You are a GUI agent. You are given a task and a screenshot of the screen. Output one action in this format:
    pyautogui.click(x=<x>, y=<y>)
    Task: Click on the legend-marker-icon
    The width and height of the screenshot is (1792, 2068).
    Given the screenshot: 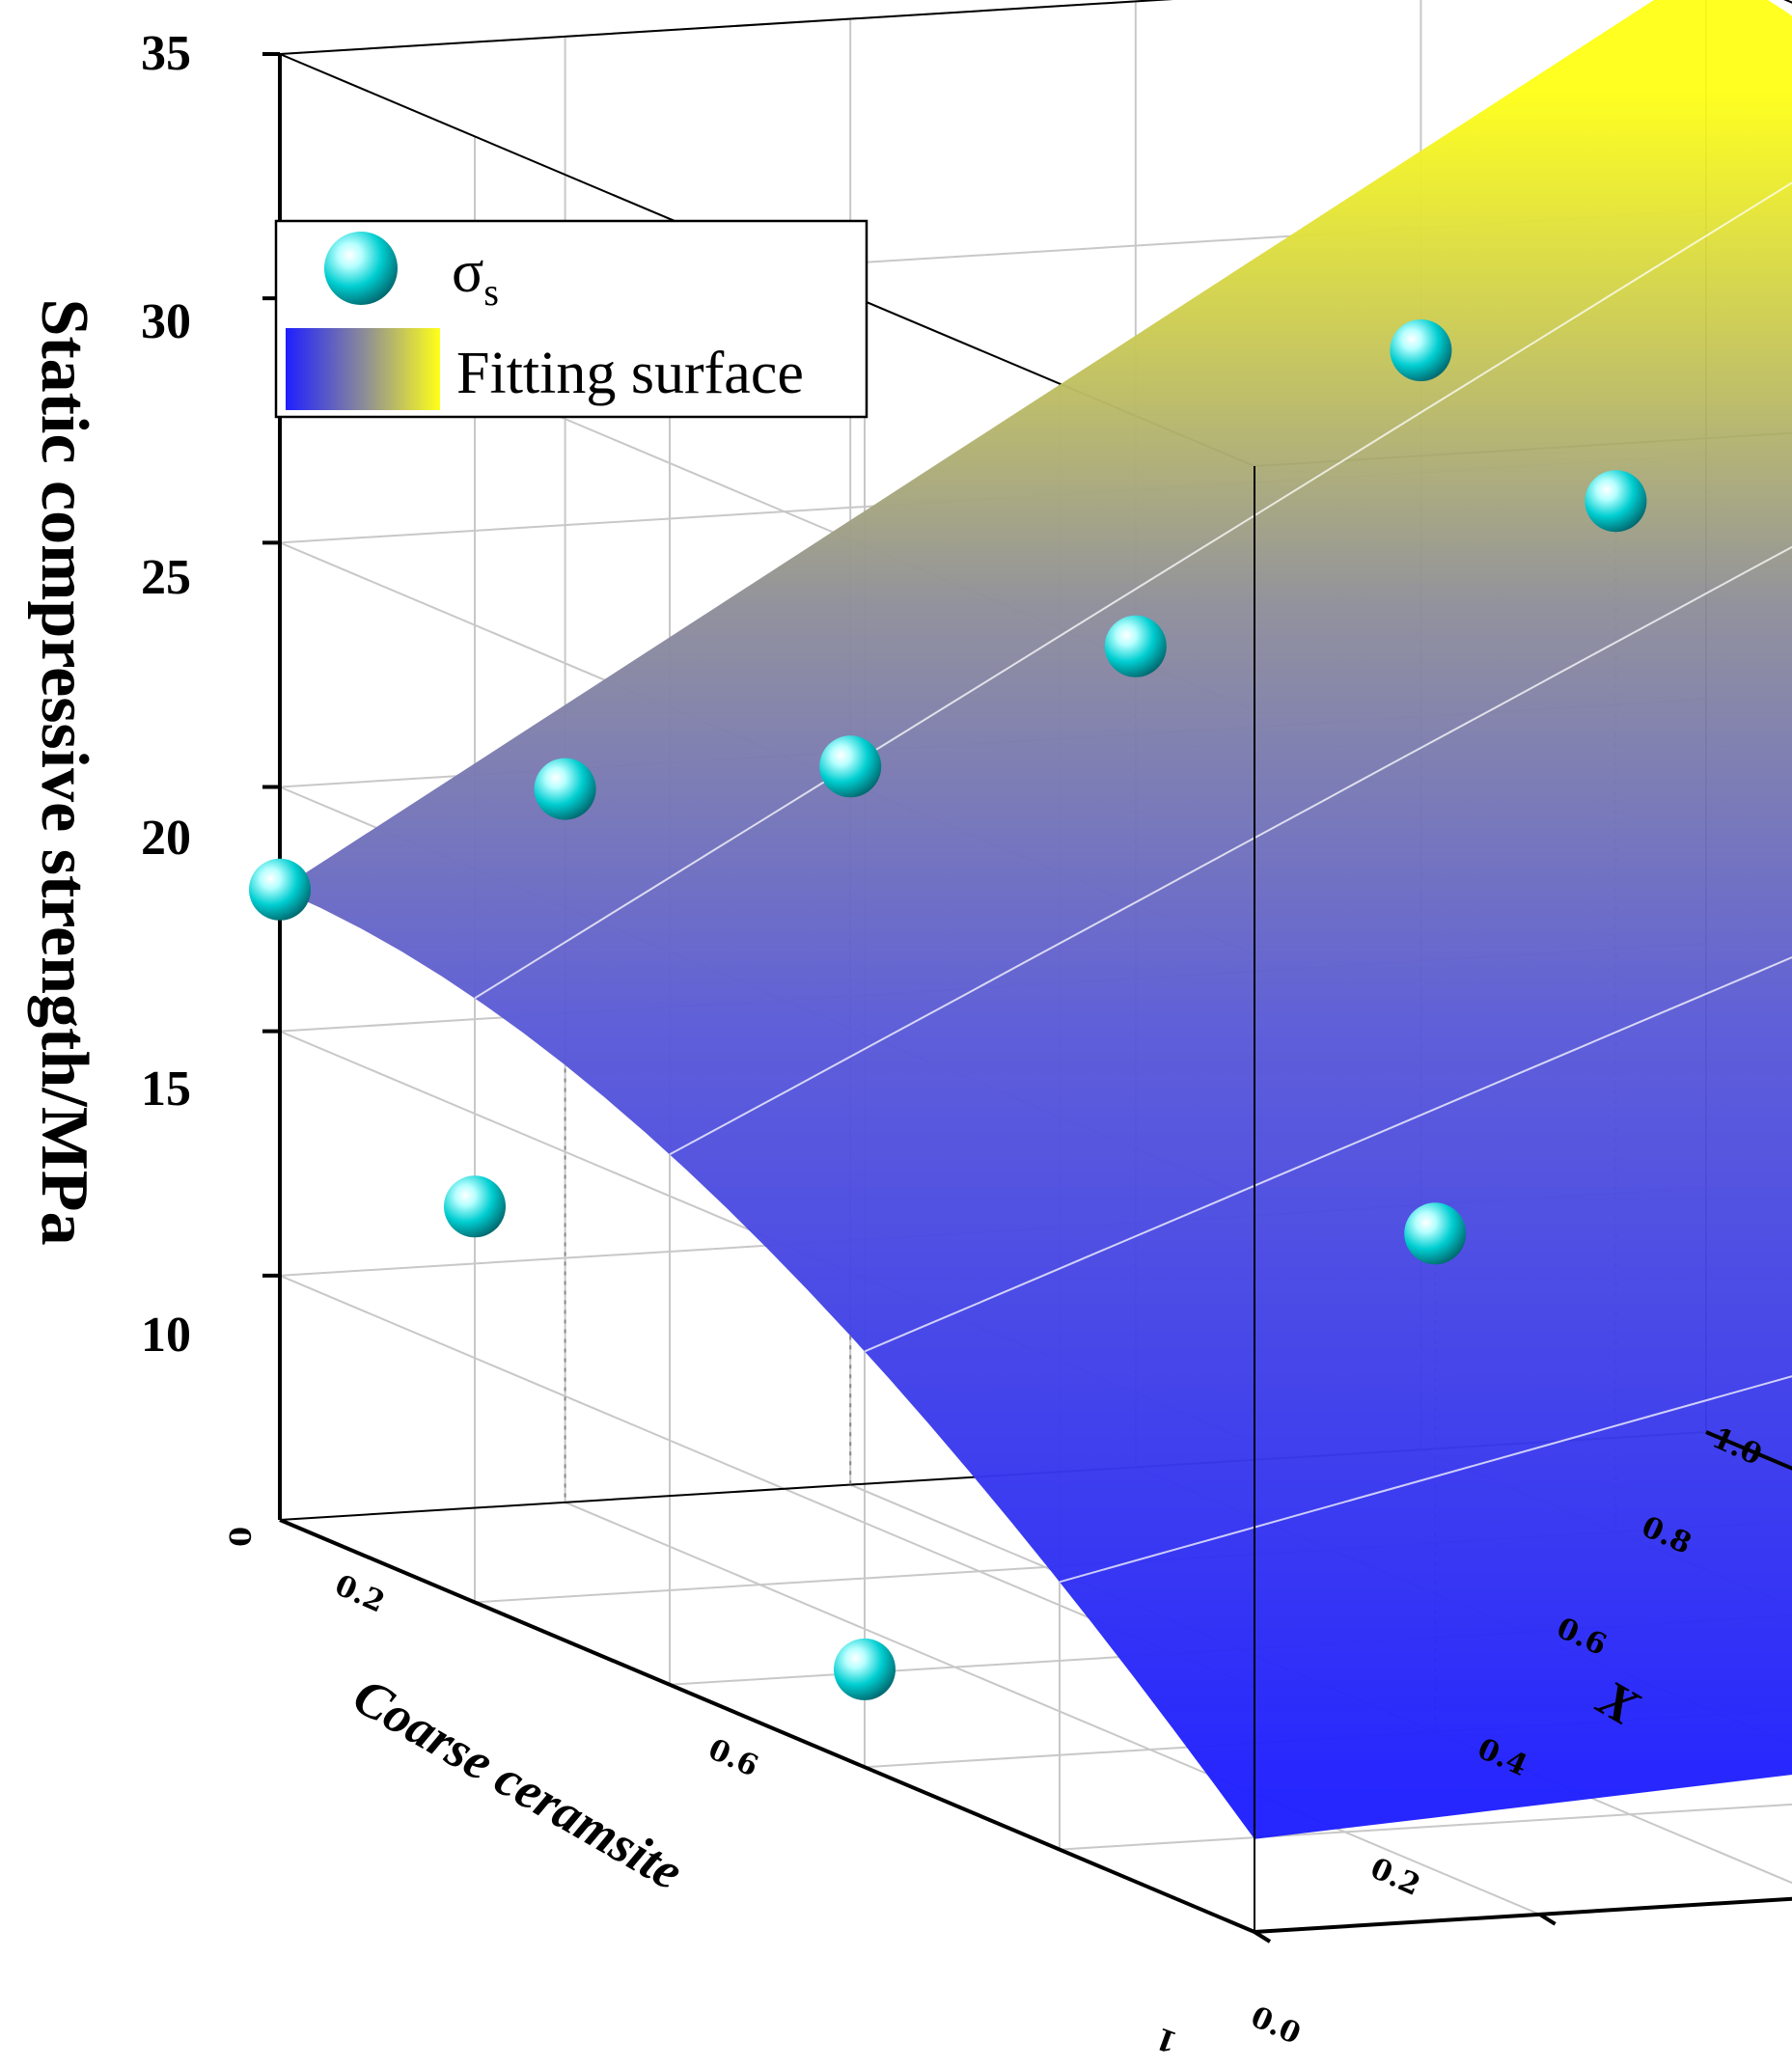 What is the action you would take?
    pyautogui.click(x=361, y=268)
    